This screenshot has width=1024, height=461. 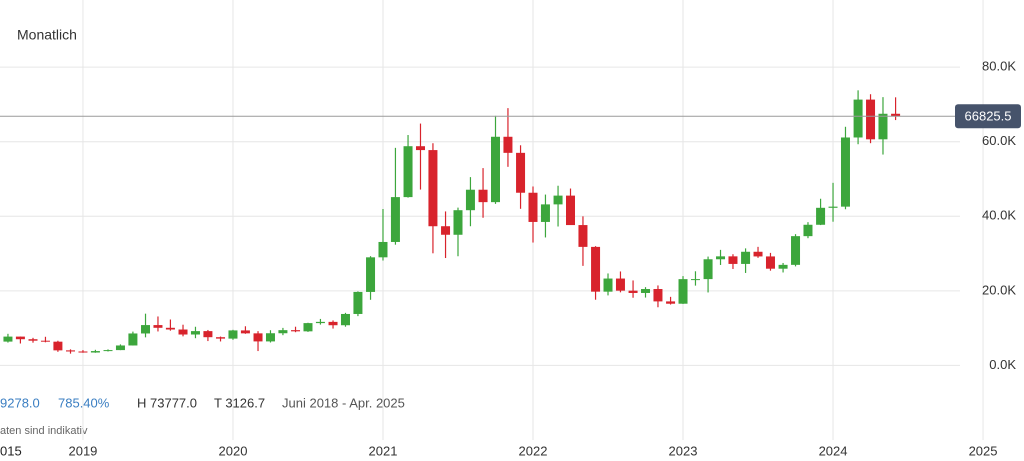 I want to click on y-tick-label: 20.0K, so click(x=999, y=289).